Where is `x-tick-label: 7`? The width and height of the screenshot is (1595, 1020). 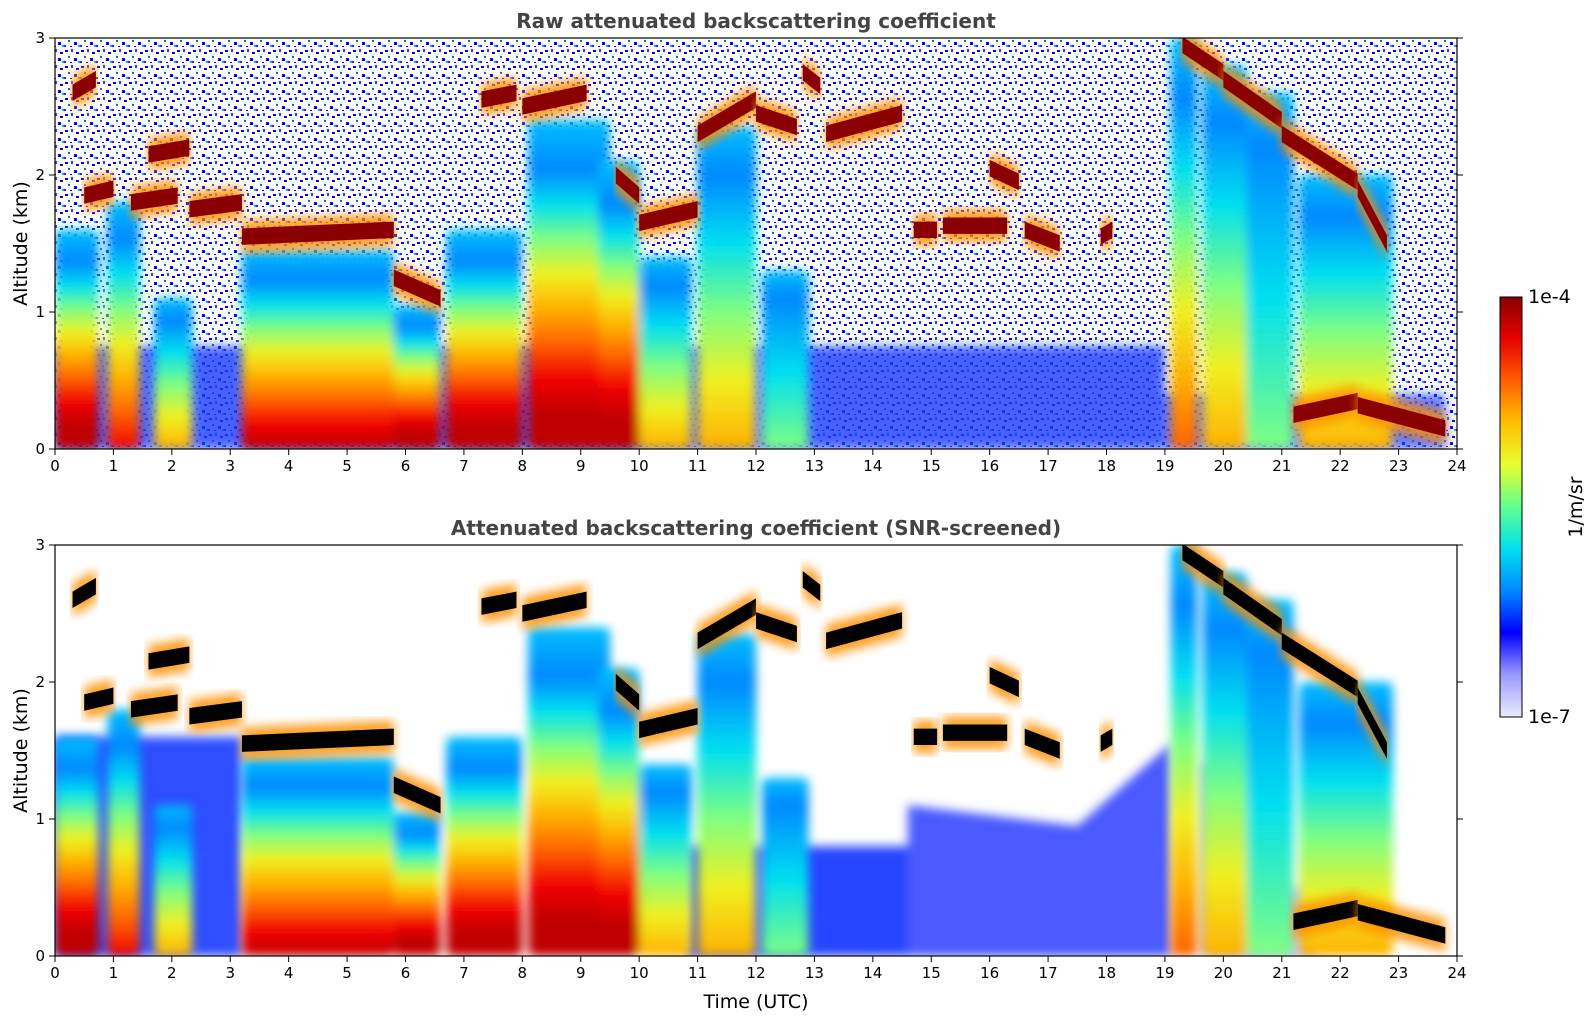
x-tick-label: 7 is located at coordinates (464, 466).